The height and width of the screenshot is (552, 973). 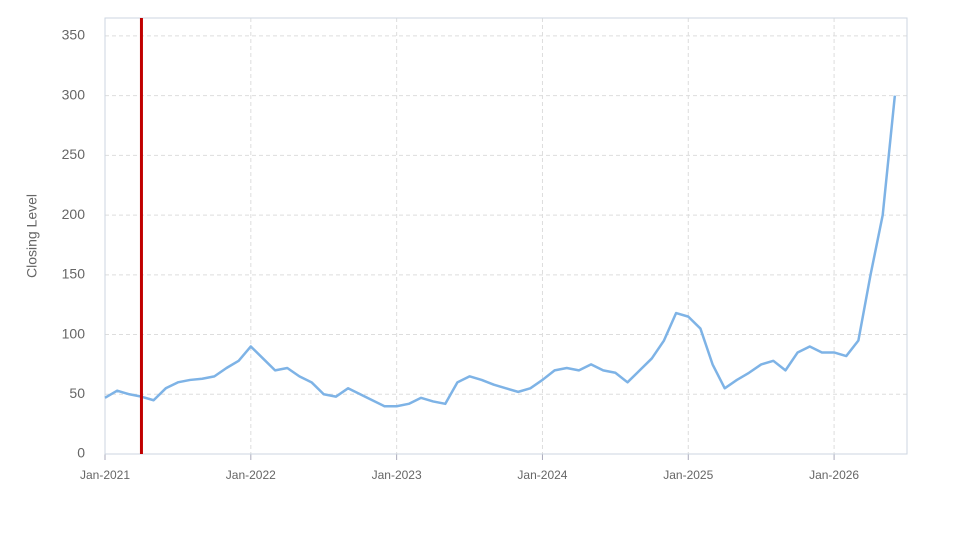 What do you see at coordinates (77, 393) in the screenshot?
I see `y-tick-label: 50` at bounding box center [77, 393].